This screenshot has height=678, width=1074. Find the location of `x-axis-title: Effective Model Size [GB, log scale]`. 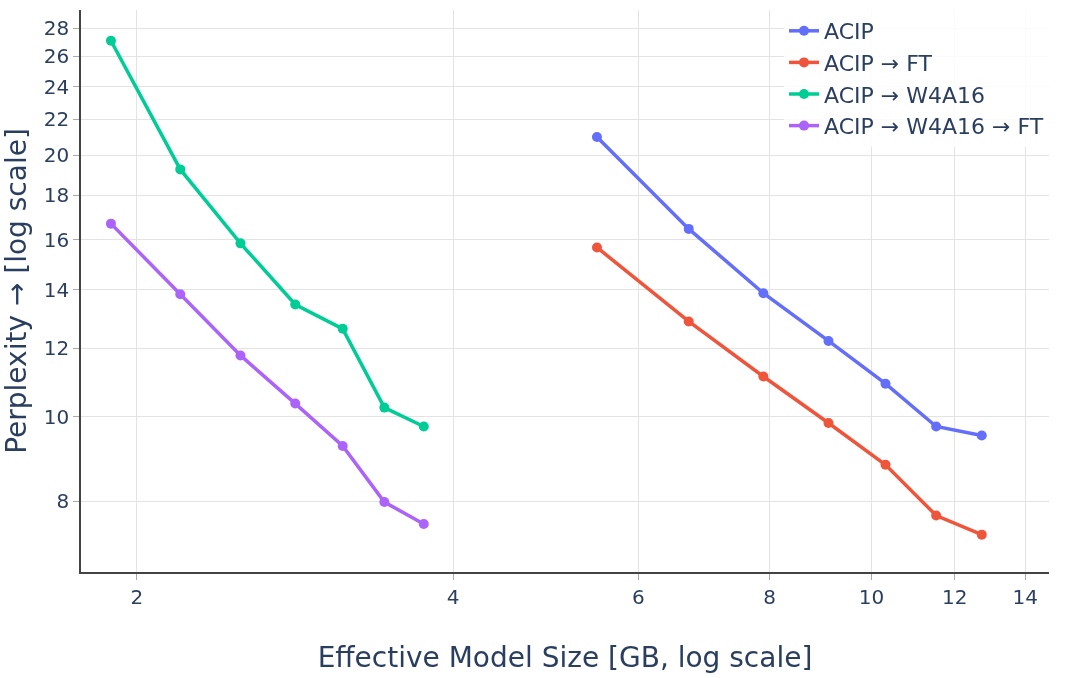

x-axis-title: Effective Model Size [GB, log scale] is located at coordinates (565, 658).